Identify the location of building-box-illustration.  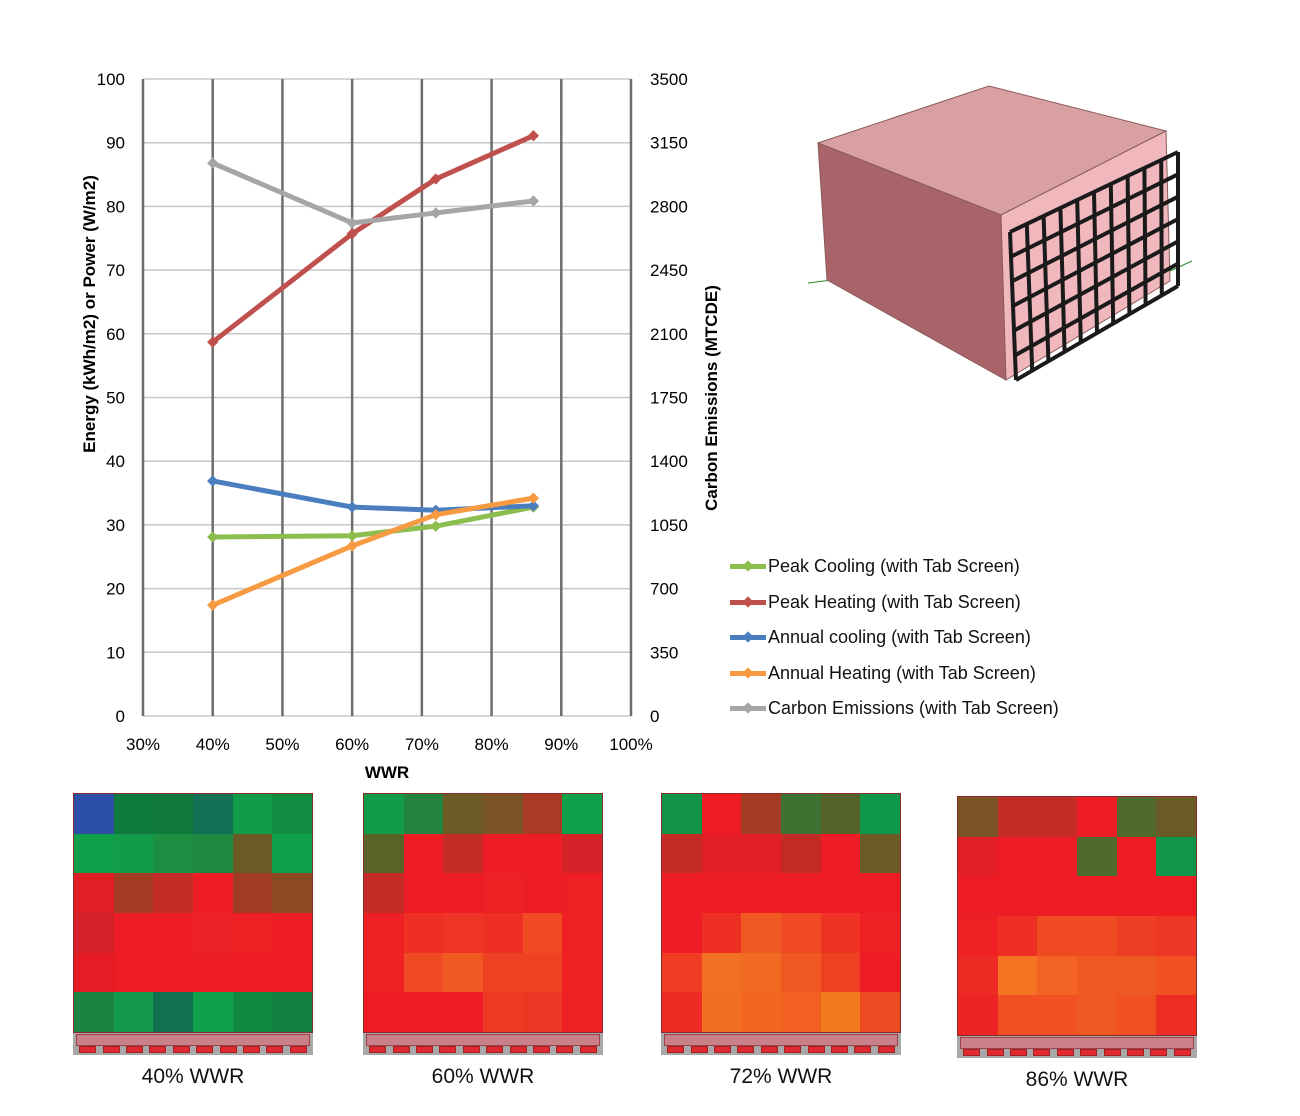
(1000, 233).